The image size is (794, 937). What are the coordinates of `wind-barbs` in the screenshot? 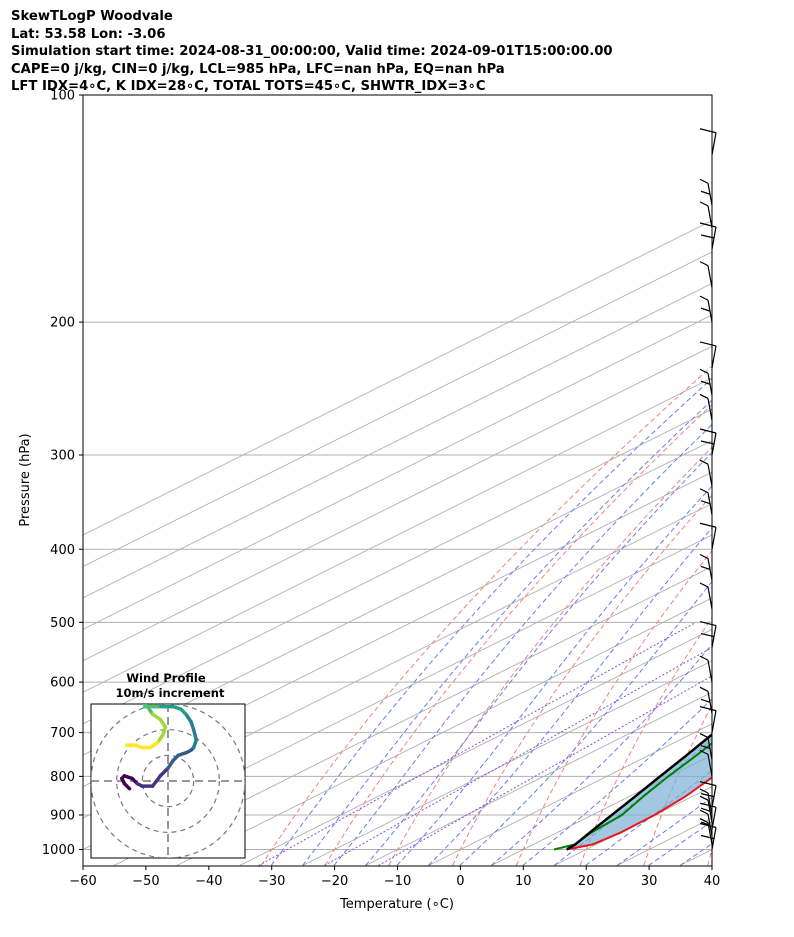 It's located at (708, 497).